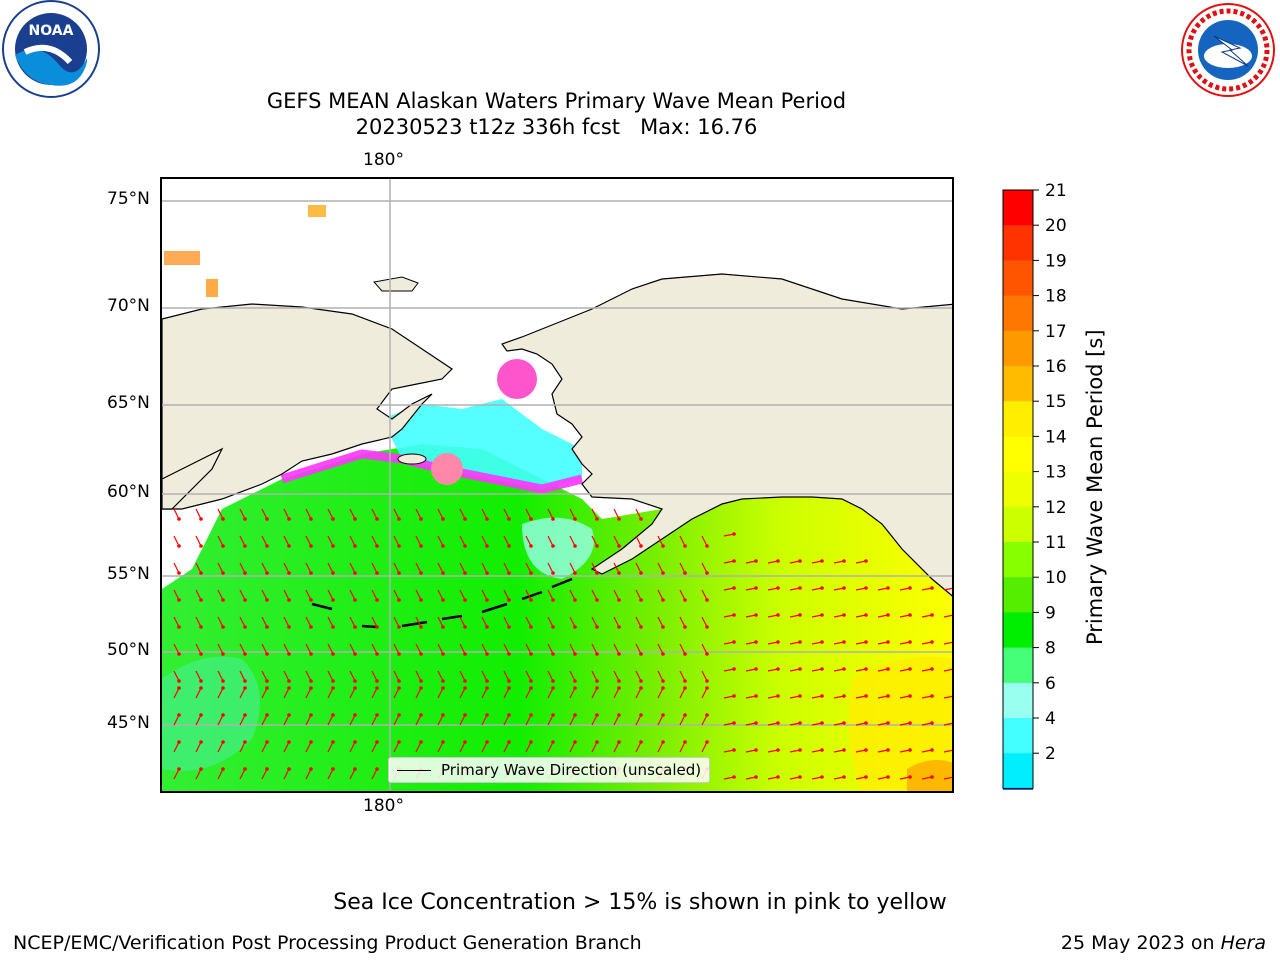  I want to click on colorbar-tick-label: 21, so click(1056, 191).